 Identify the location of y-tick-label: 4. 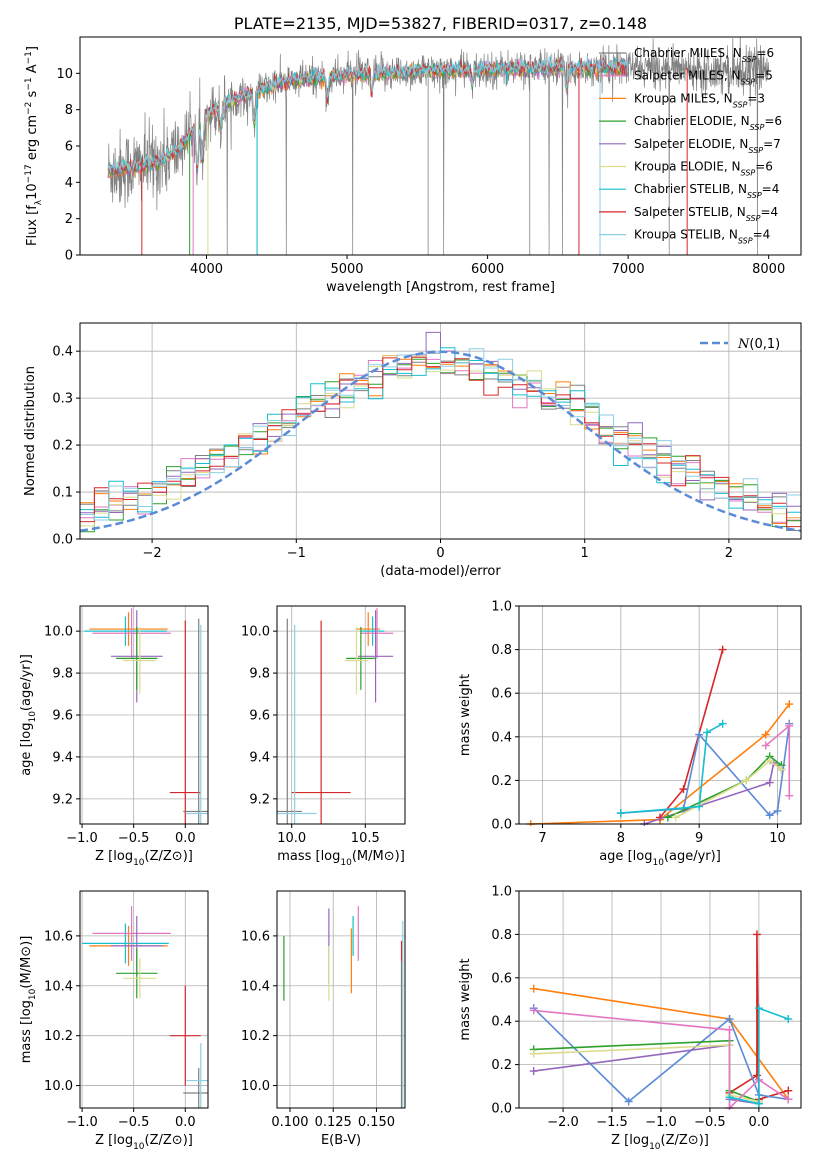
(69, 183).